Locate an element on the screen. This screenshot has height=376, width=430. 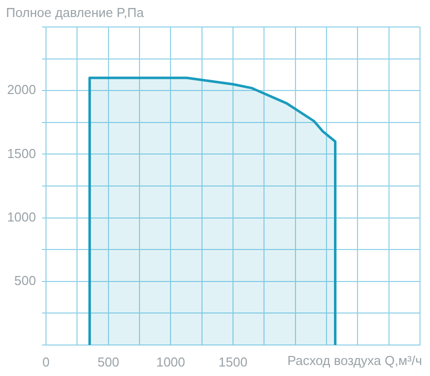
y-tick-label: 2000 is located at coordinates (21, 90).